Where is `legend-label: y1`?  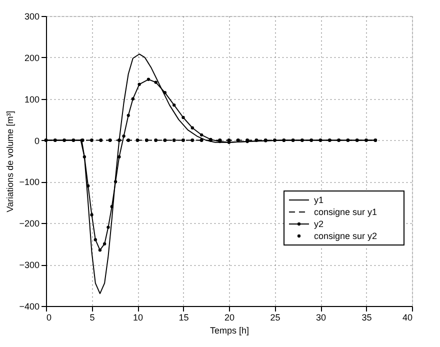 legend-label: y1 is located at coordinates (319, 200).